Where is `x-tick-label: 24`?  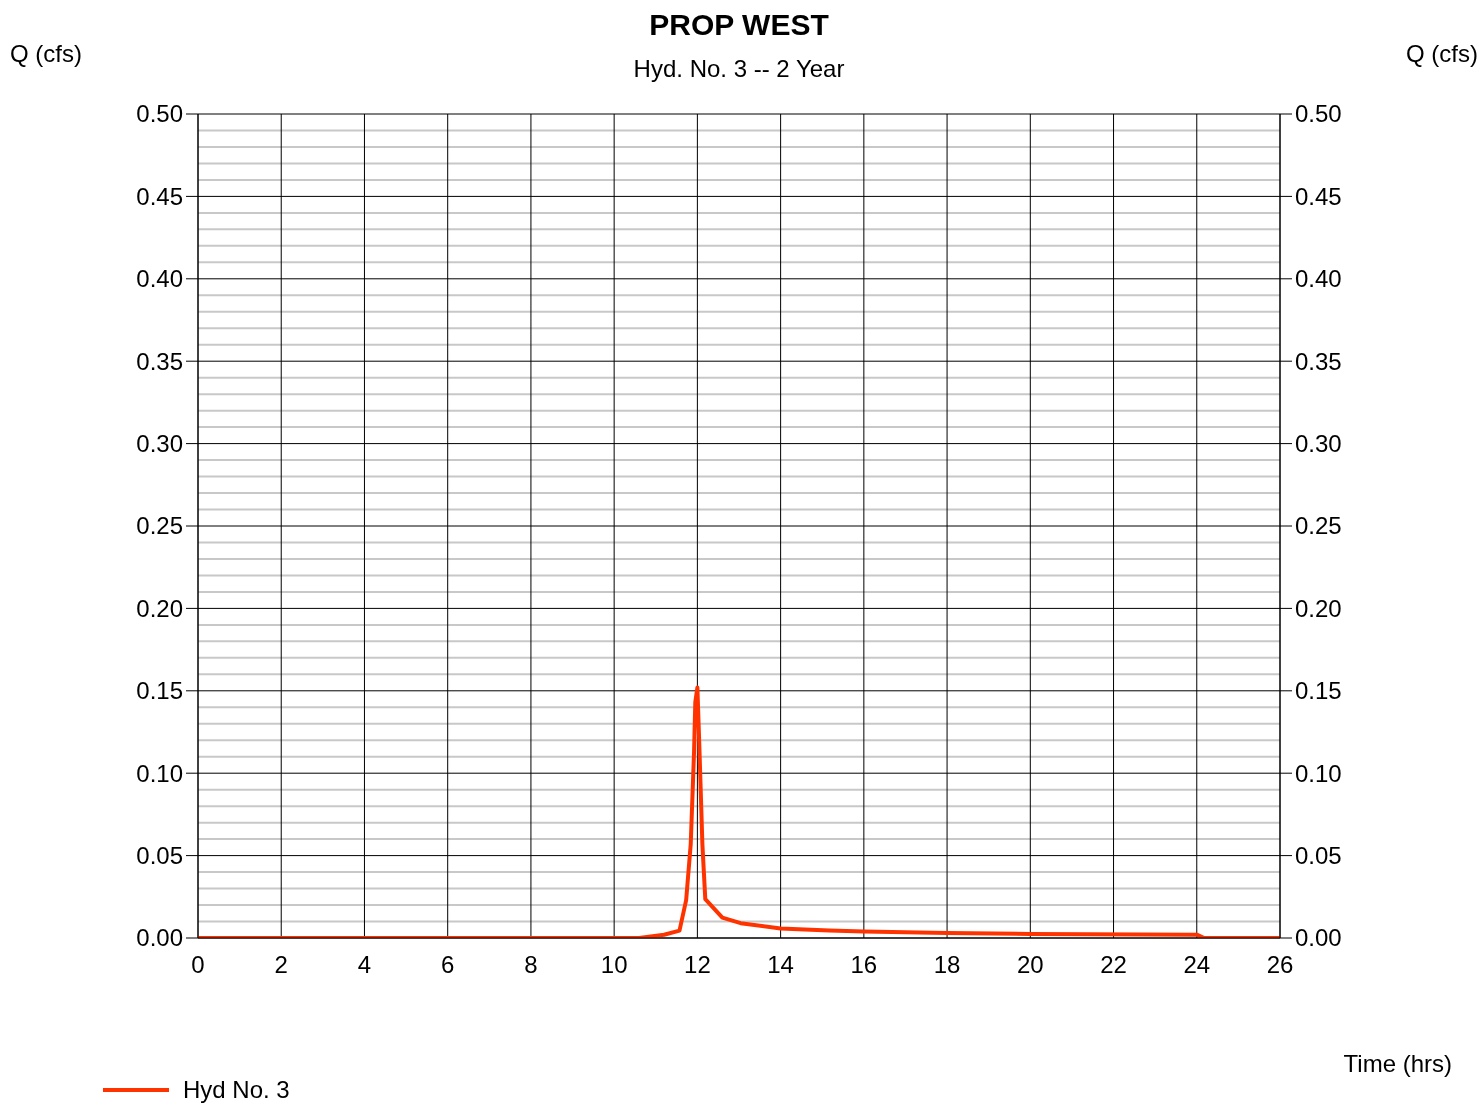 x-tick-label: 24 is located at coordinates (1197, 965).